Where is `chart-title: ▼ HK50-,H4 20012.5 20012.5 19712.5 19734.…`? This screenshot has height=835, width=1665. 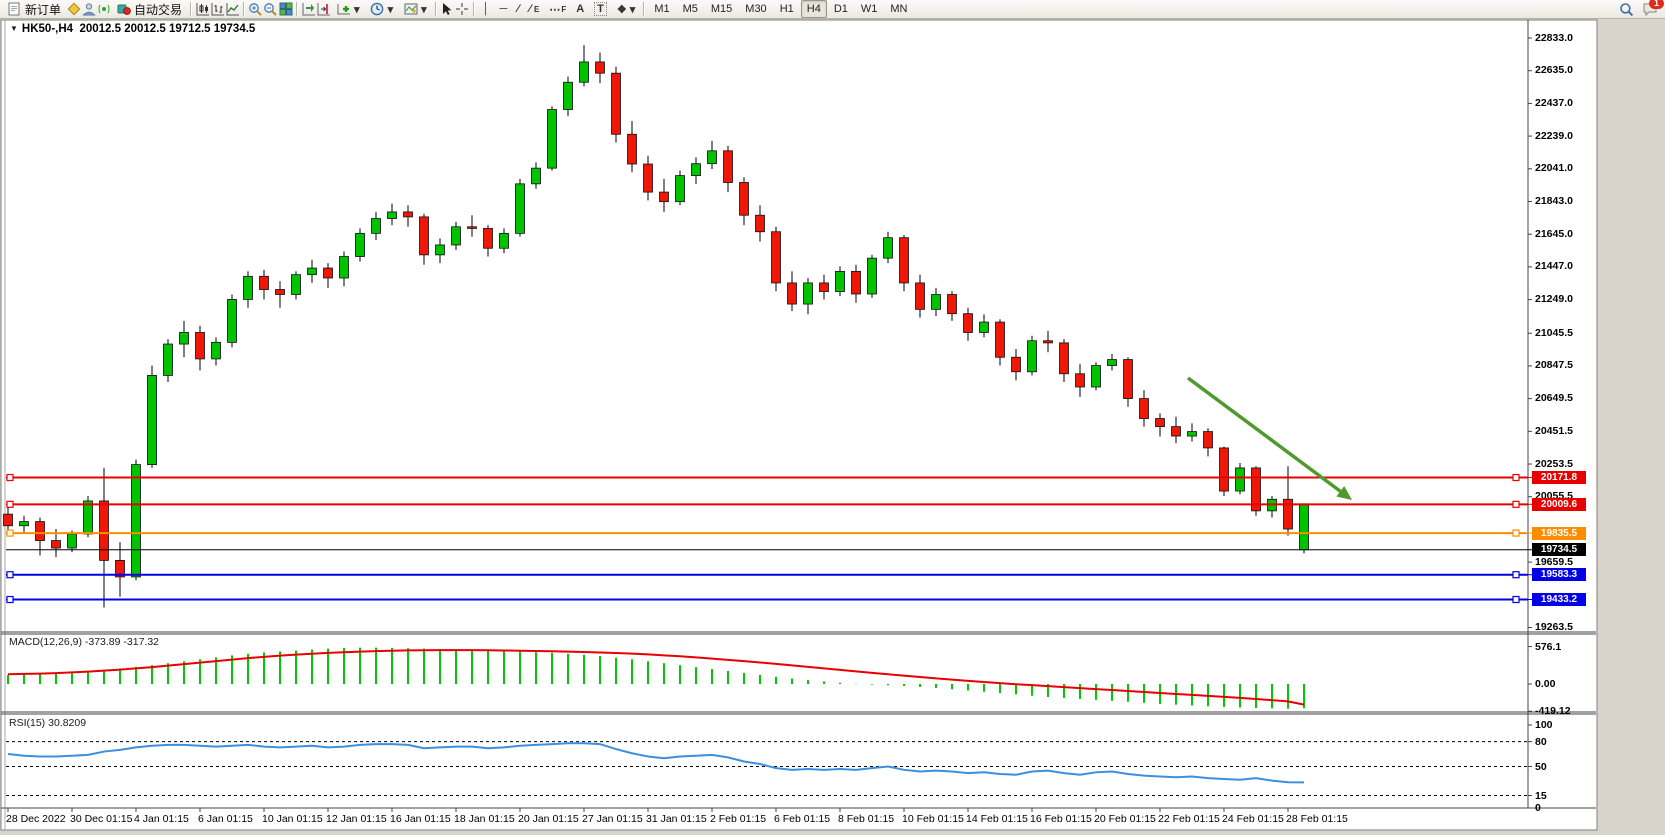
chart-title: ▼ HK50-,H4 20012.5 20012.5 19712.5 19734.… is located at coordinates (132, 29).